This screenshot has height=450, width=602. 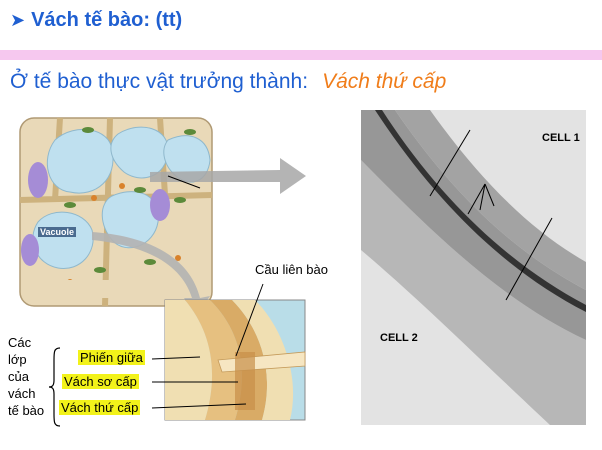 I want to click on vacuole-label: Vacuole, so click(x=57, y=232).